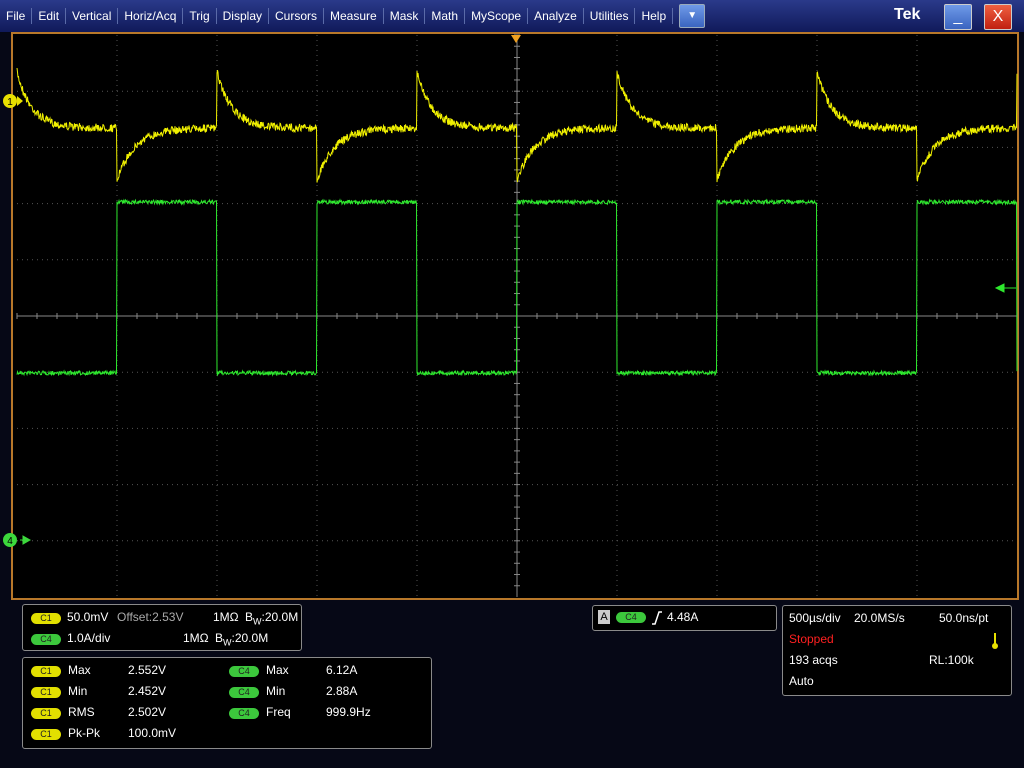  Describe the element at coordinates (995, 641) in the screenshot. I see `trigger-icon` at that location.